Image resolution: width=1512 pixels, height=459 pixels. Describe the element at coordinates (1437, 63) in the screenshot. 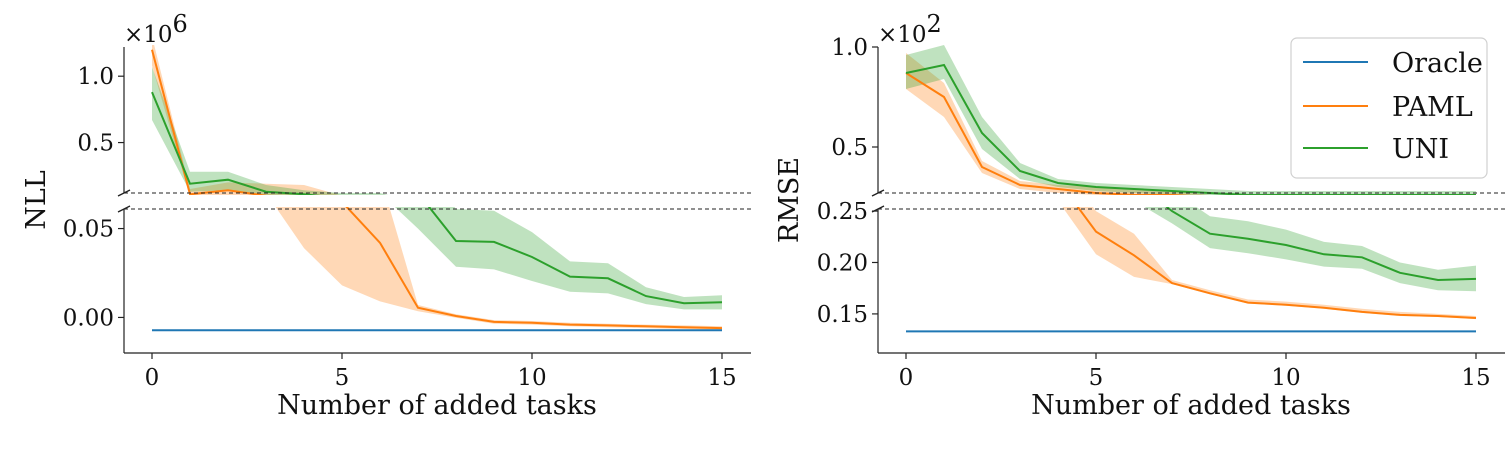

I see `legend-label-oracle: Oracle` at that location.